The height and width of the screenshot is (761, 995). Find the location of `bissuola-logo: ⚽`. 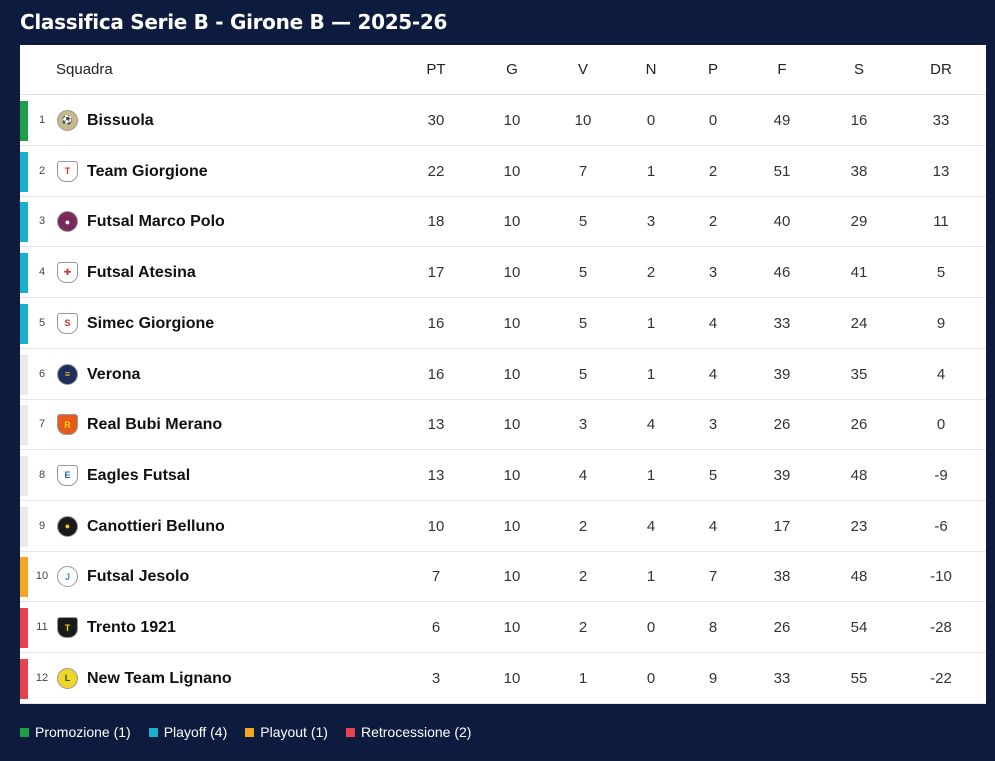

bissuola-logo: ⚽ is located at coordinates (67, 120).